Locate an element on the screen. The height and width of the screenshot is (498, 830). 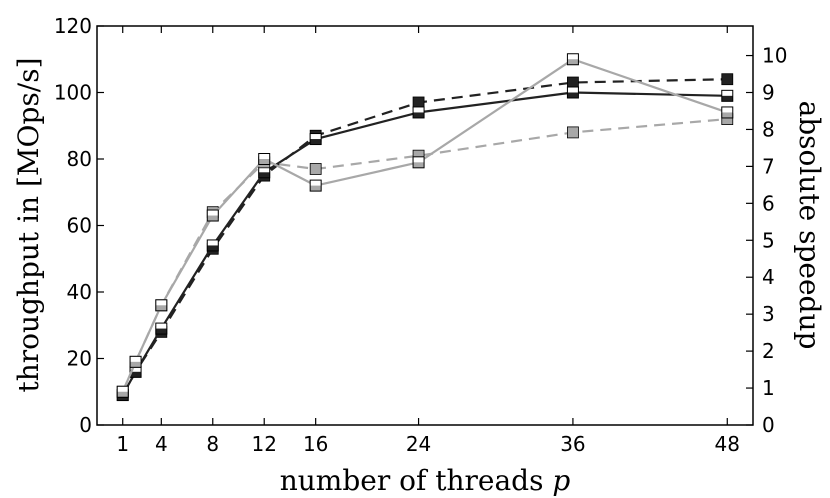
y-axis-right: 0 1 2 3 4 5 6 7 8 9 10 is located at coordinates (766, 240).